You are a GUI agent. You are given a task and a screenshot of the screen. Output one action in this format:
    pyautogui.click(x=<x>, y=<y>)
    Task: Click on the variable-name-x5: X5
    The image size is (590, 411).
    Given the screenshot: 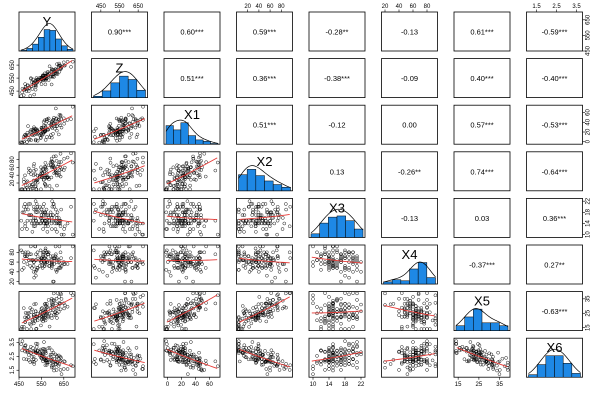 What is the action you would take?
    pyautogui.click(x=482, y=301)
    